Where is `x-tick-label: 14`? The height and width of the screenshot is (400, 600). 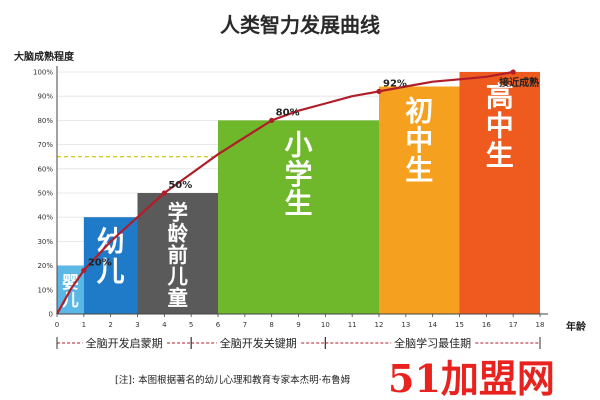 x-tick-label: 14 is located at coordinates (432, 325).